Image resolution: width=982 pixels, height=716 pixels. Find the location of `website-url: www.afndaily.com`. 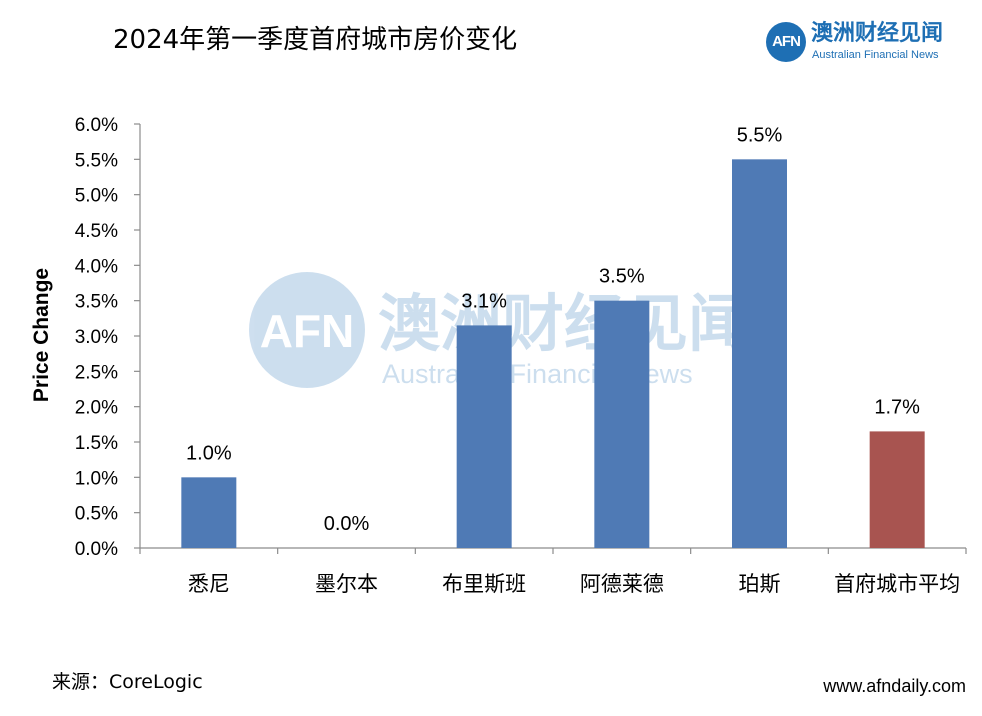

website-url: www.afndaily.com is located at coordinates (894, 686).